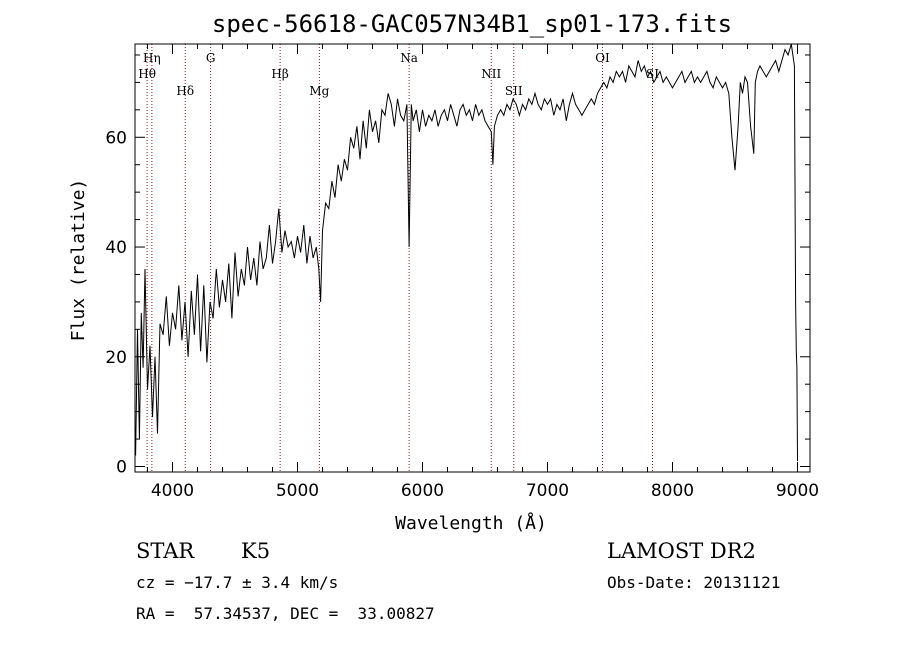 This screenshot has height=649, width=900. I want to click on spectral-line-label: Hη, so click(152, 58).